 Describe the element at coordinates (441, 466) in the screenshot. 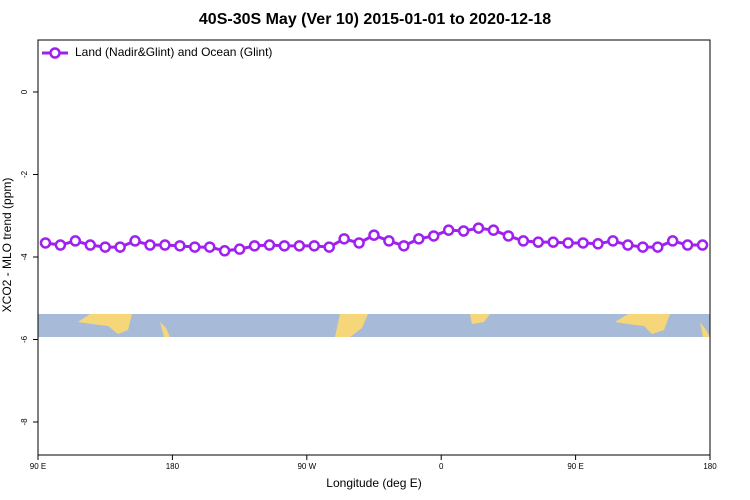

I see `x-tick-label: 0` at that location.